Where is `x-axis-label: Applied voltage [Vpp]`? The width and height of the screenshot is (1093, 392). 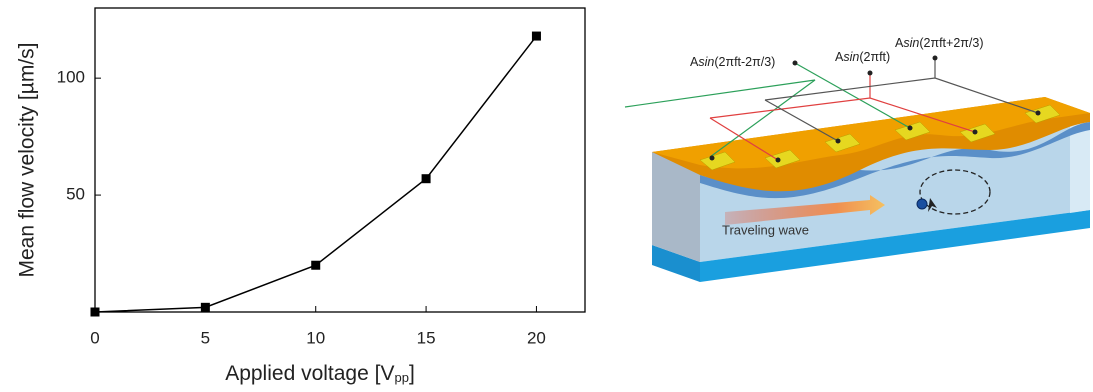
x-axis-label: Applied voltage [Vpp] is located at coordinates (320, 374).